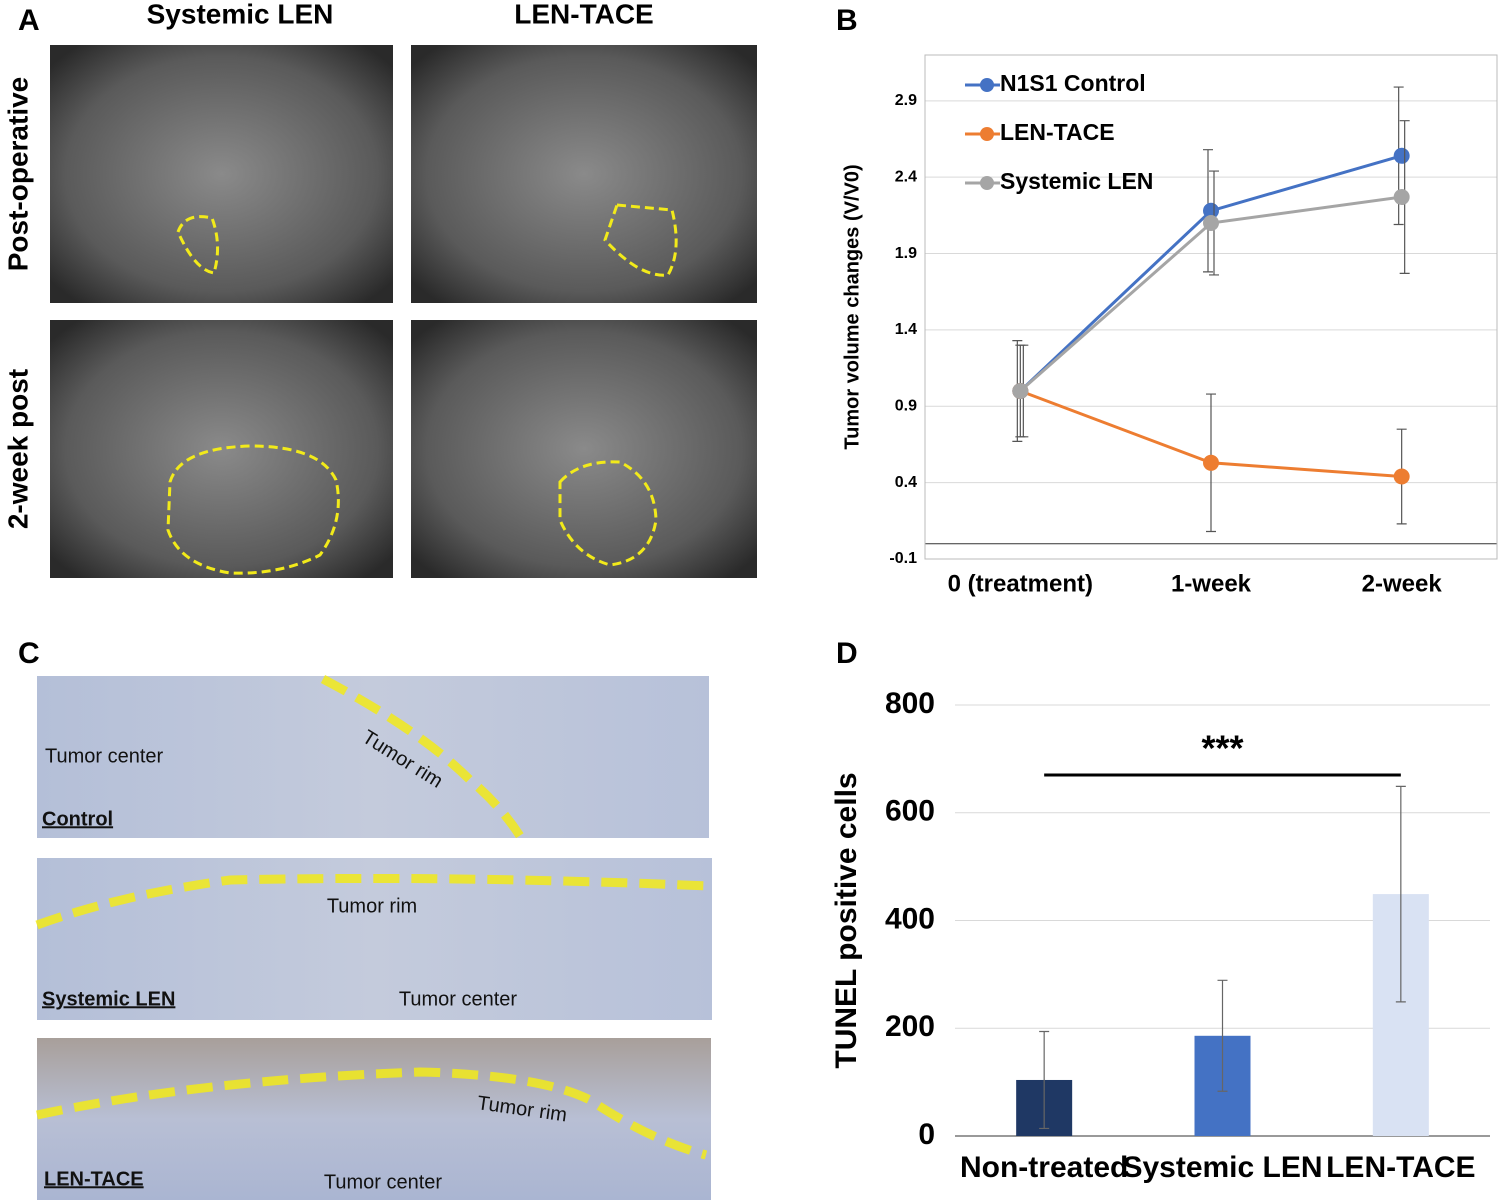  Describe the element at coordinates (903, 558) in the screenshot. I see `y-tick-label: -0.1` at that location.